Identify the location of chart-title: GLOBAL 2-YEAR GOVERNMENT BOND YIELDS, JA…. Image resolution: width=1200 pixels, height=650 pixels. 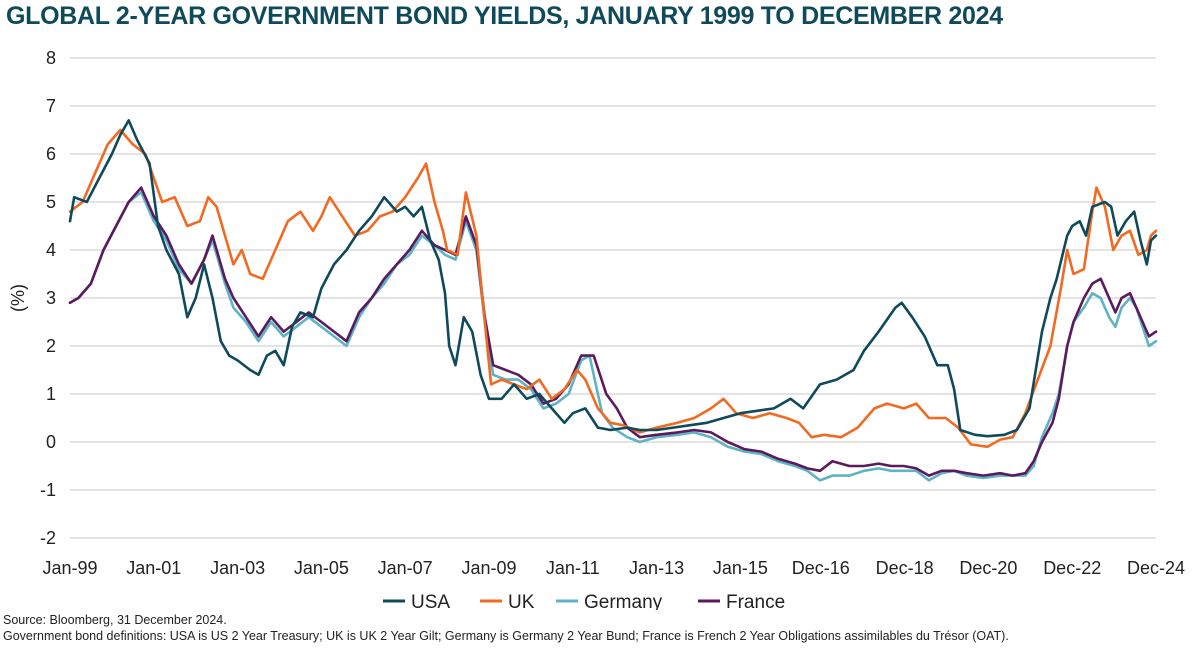
(504, 16).